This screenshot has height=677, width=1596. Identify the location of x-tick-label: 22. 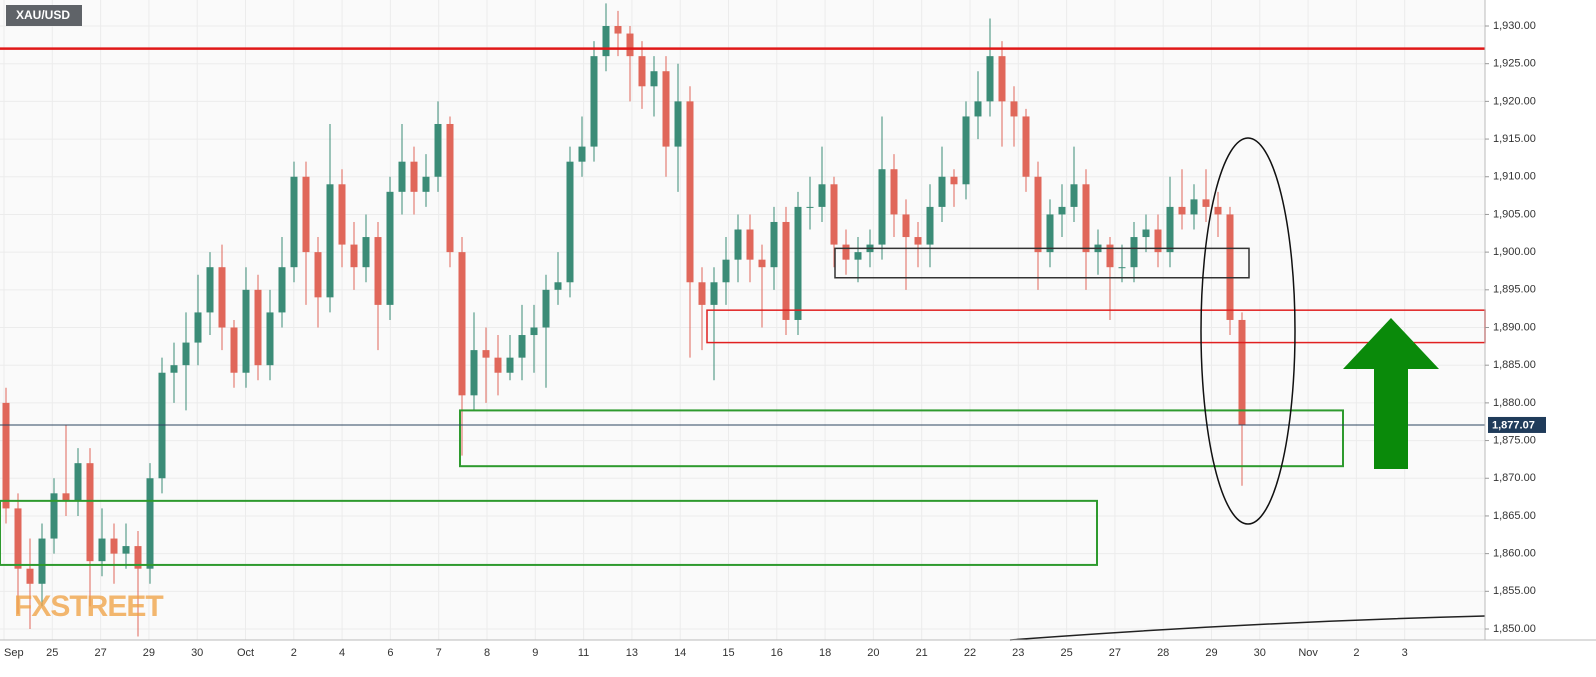
(970, 653).